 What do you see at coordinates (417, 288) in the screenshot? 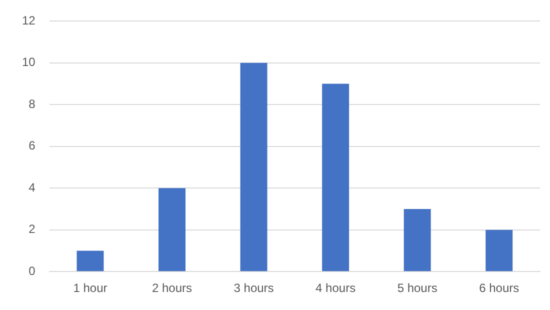
I see `x-tick-label: 5 hours` at bounding box center [417, 288].